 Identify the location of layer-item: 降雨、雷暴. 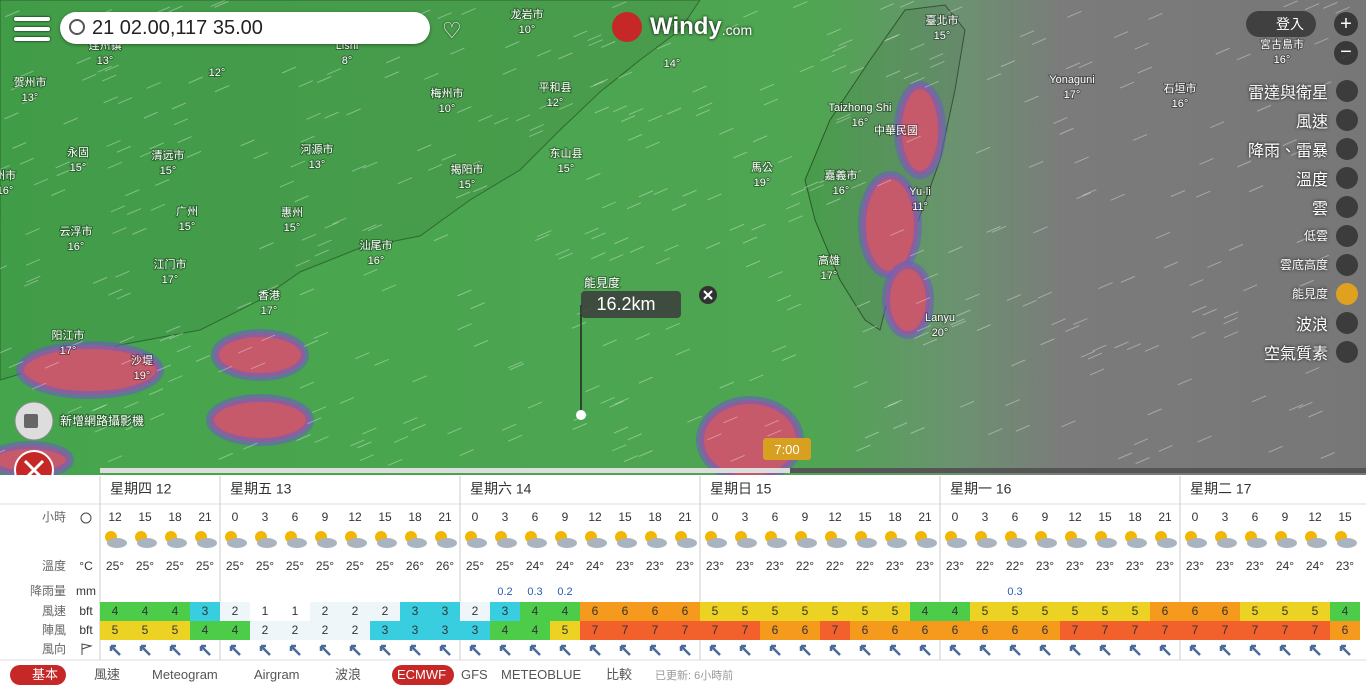
(1228, 148).